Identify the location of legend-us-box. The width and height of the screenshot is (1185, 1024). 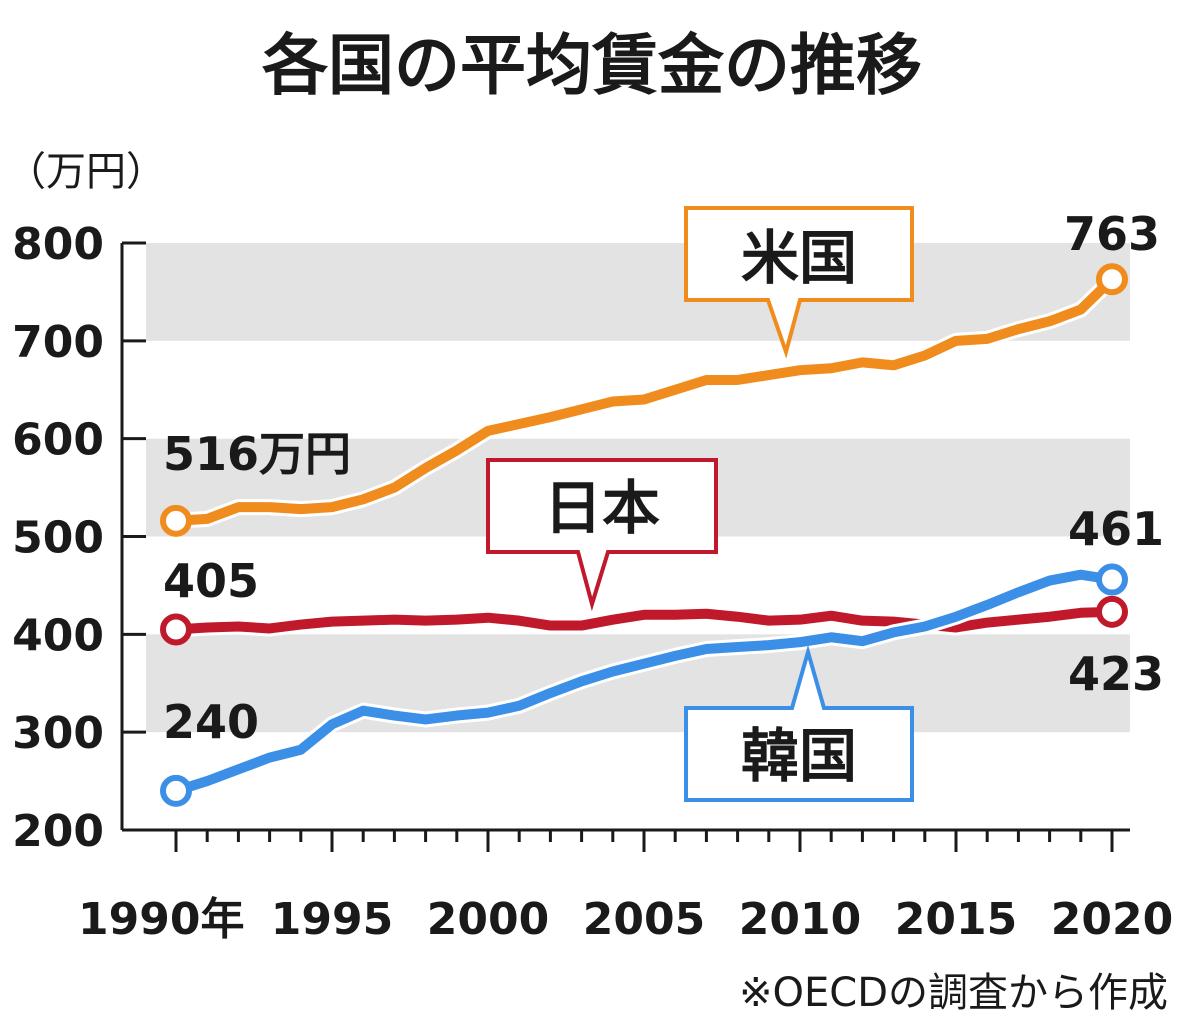
(799, 282).